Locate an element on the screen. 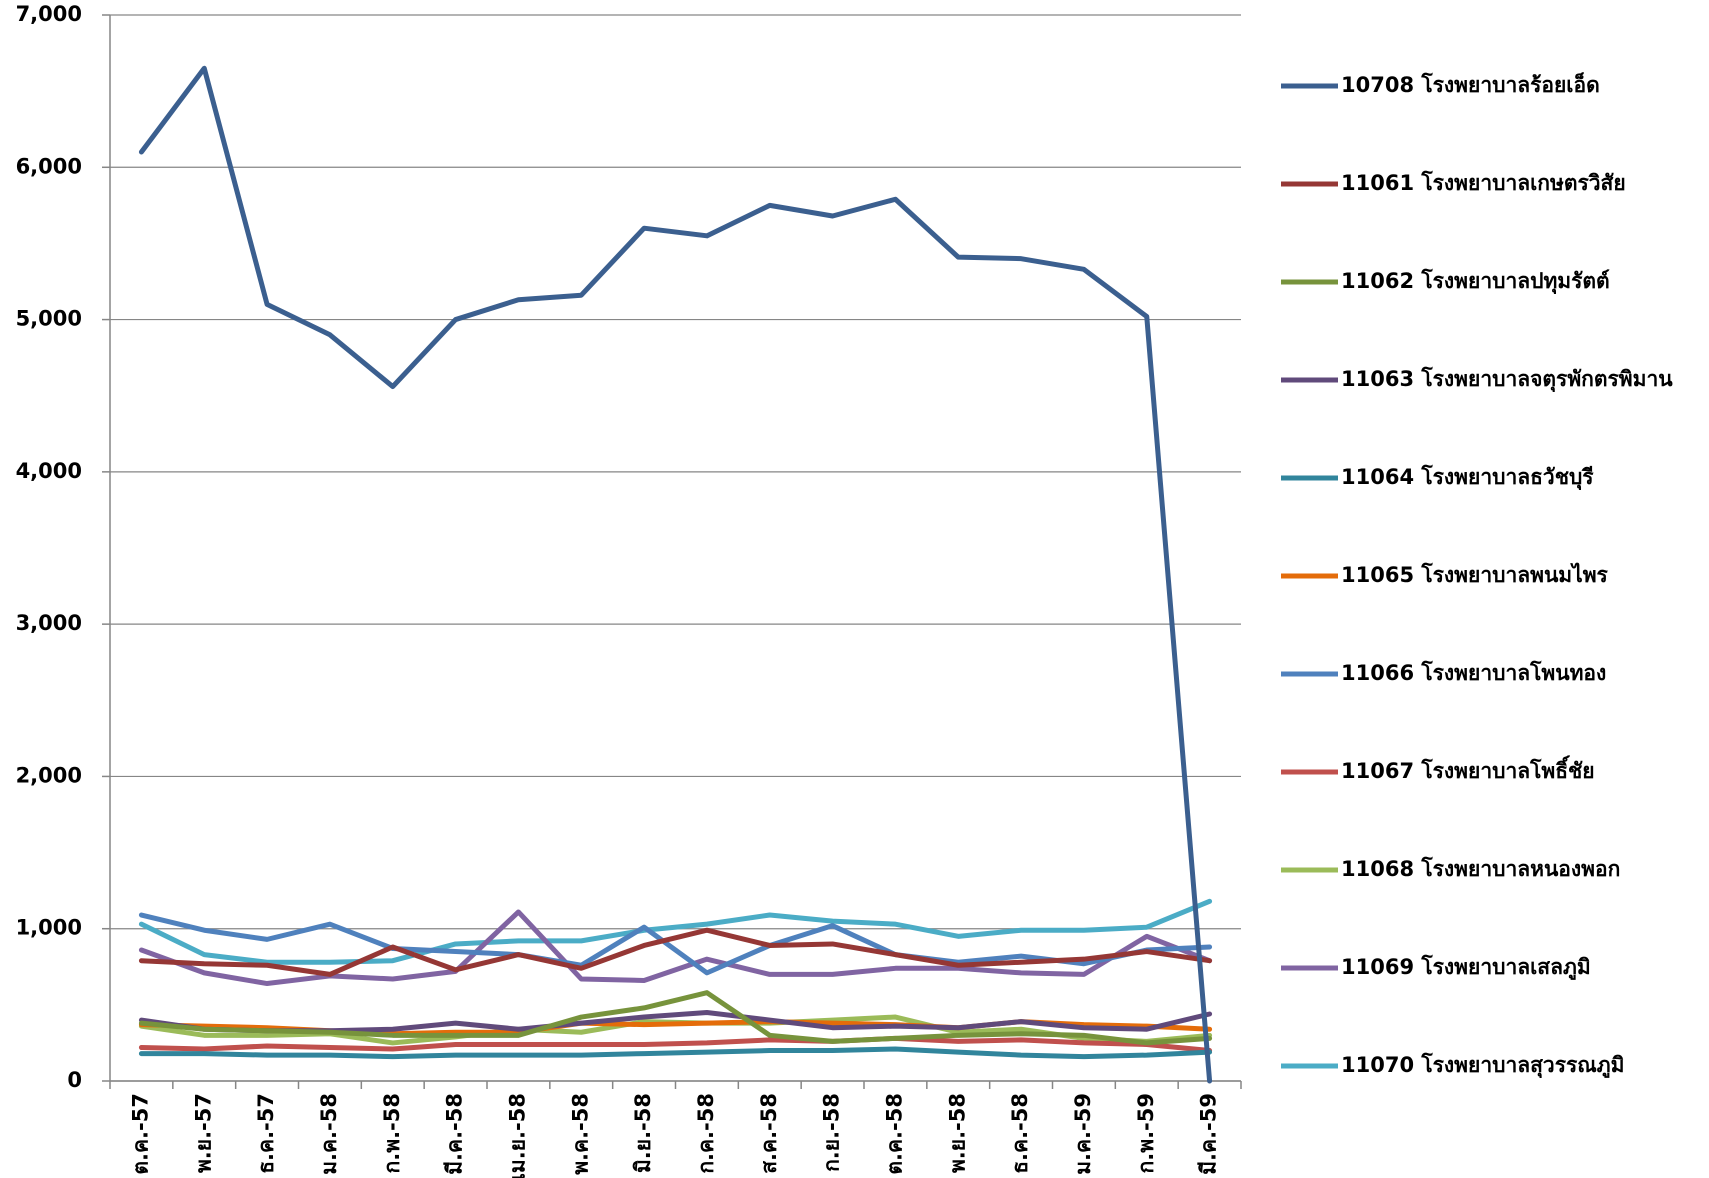 This screenshot has height=1178, width=1709. x-tick-label: มิ.ย.-58 is located at coordinates (643, 1133).